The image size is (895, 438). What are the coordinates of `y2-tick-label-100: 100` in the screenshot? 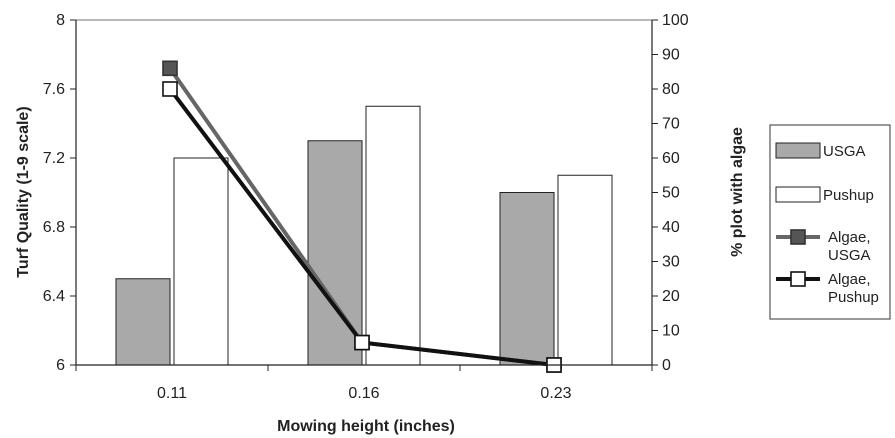 It's located at (675, 20).